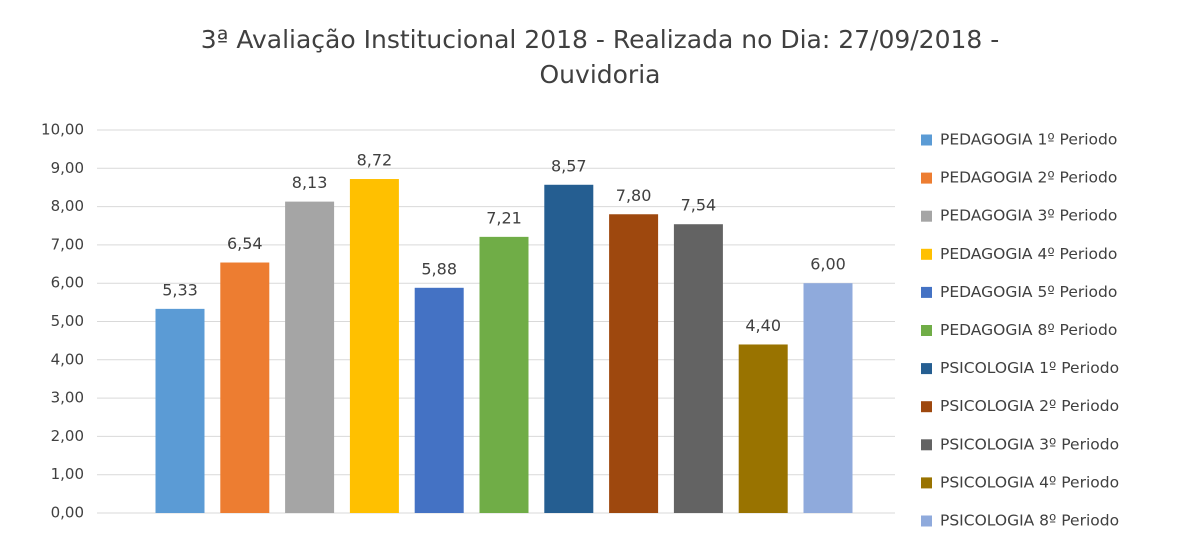  Describe the element at coordinates (828, 264) in the screenshot. I see `data-label: 6,00` at that location.